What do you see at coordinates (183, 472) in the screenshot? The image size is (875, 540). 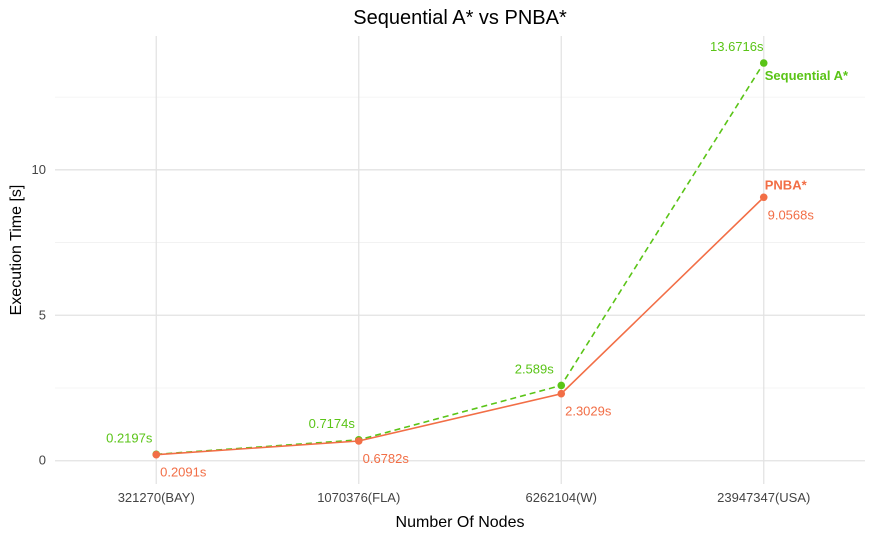 I see `data-label: 0.2091s` at bounding box center [183, 472].